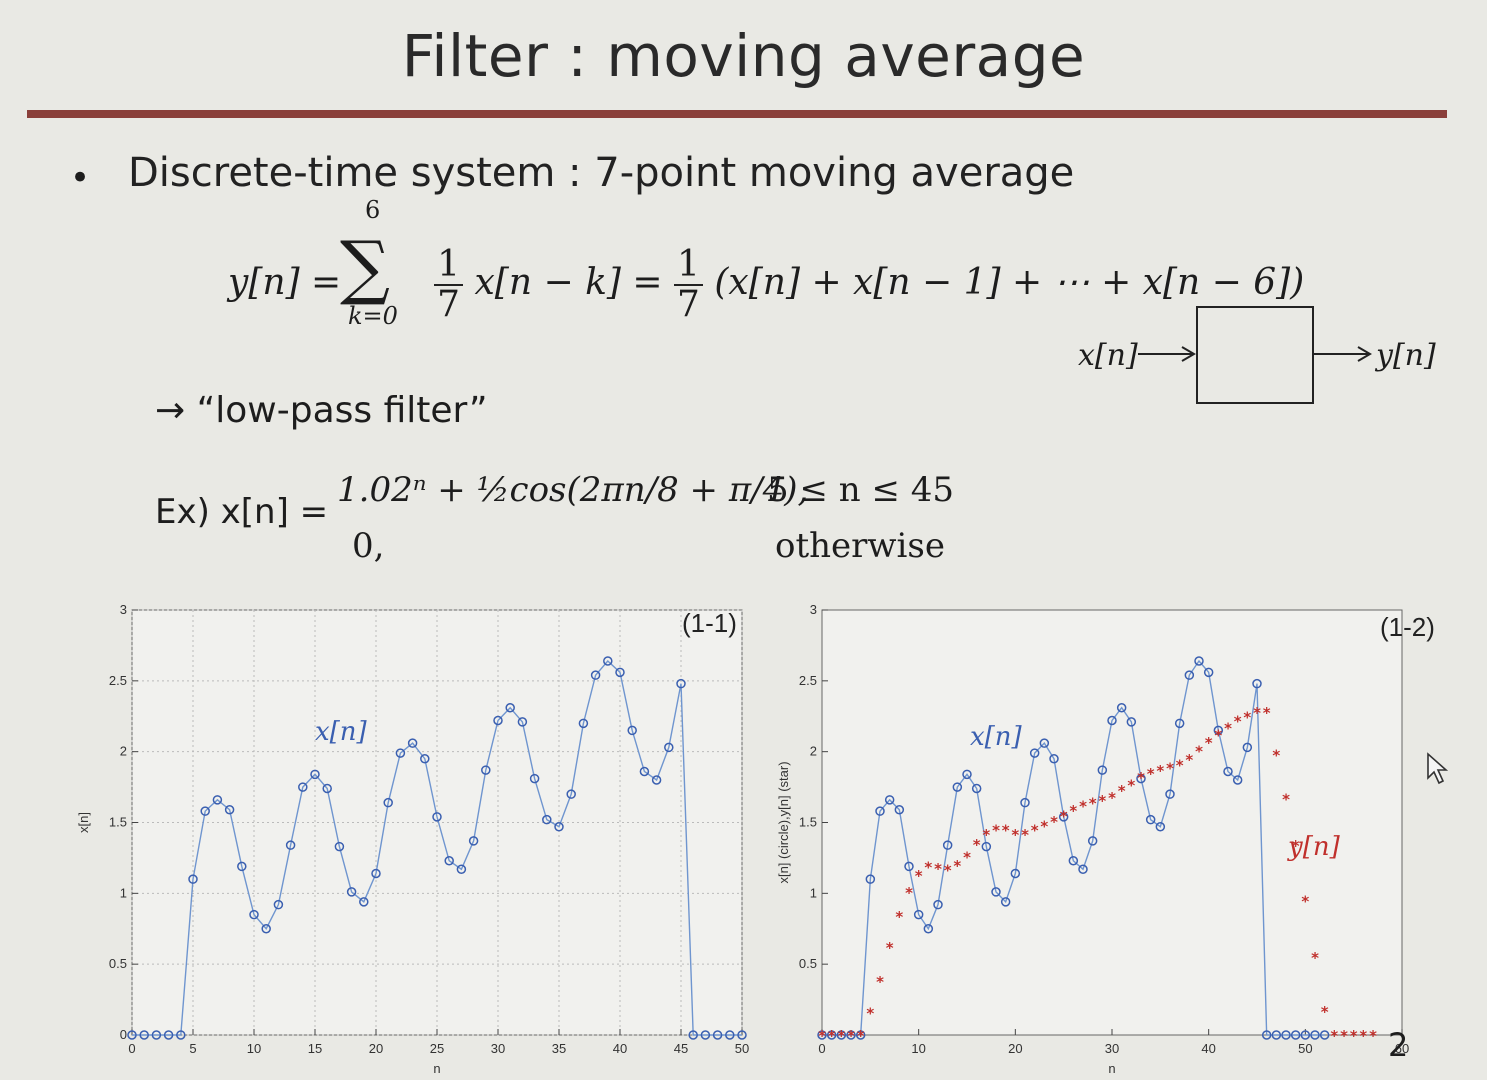  I want to click on fraction-one-seventh-2: 1 7, so click(688, 285).